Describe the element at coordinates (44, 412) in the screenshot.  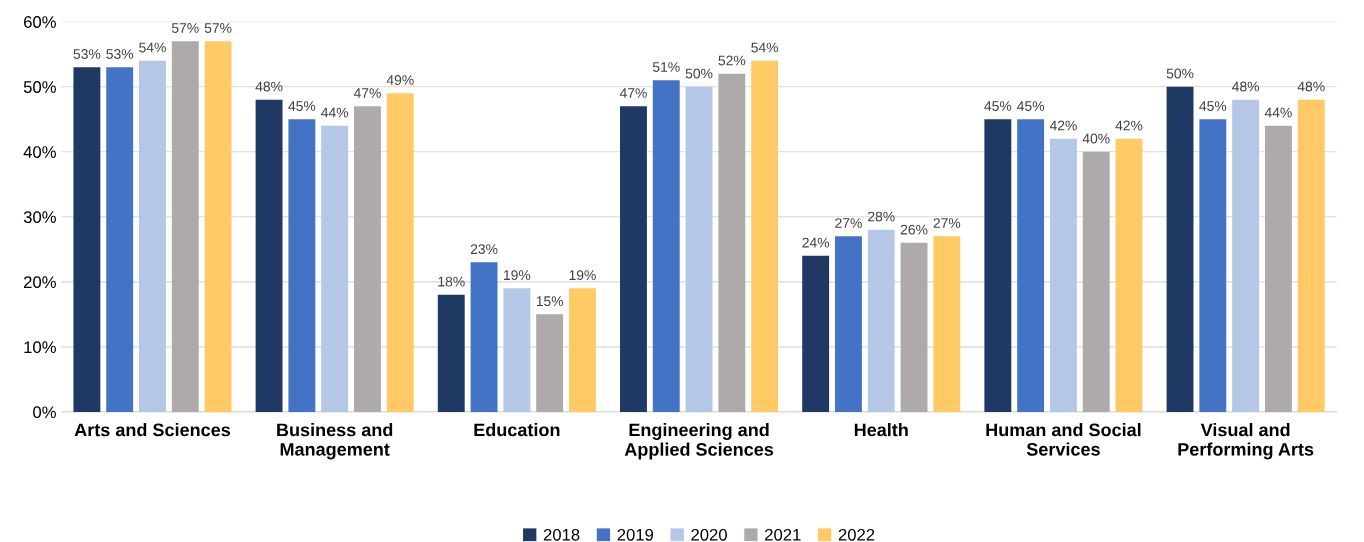
I see `y-tick-label: 0%` at that location.